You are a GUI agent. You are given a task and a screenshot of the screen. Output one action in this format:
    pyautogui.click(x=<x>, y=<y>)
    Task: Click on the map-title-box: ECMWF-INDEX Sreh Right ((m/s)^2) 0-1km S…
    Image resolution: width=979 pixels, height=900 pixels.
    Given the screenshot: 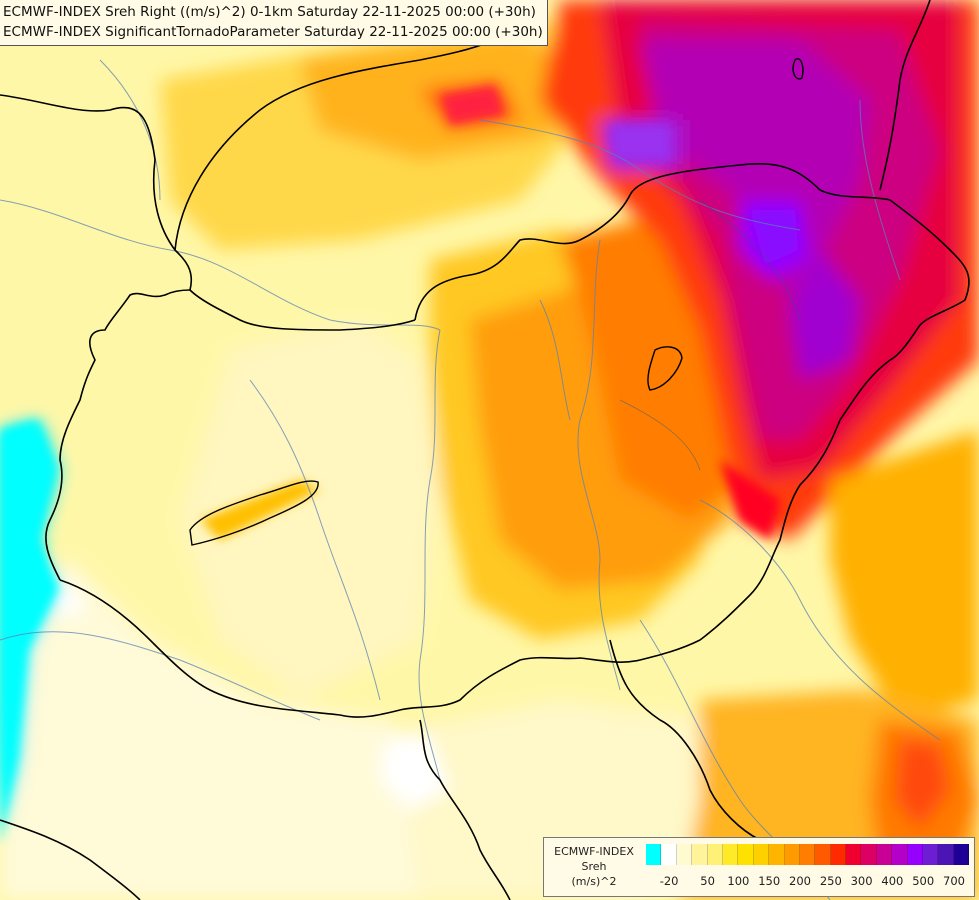 What is the action you would take?
    pyautogui.click(x=274, y=23)
    